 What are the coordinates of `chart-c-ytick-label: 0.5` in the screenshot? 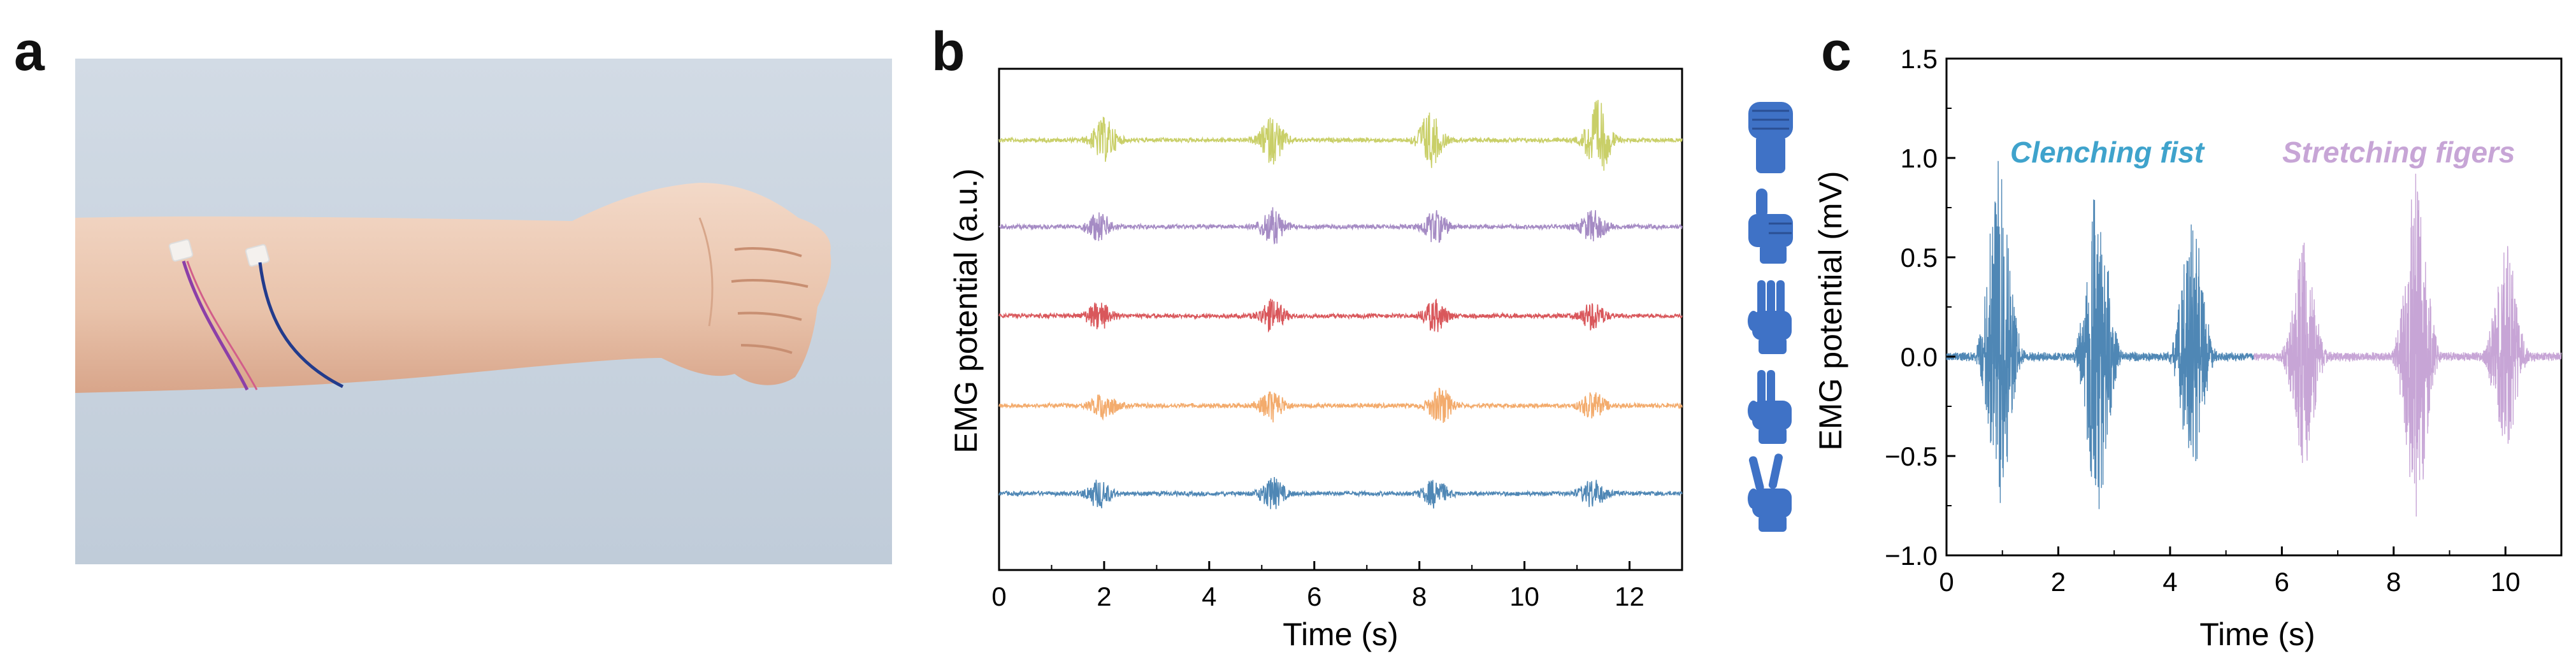 It's located at (1919, 258).